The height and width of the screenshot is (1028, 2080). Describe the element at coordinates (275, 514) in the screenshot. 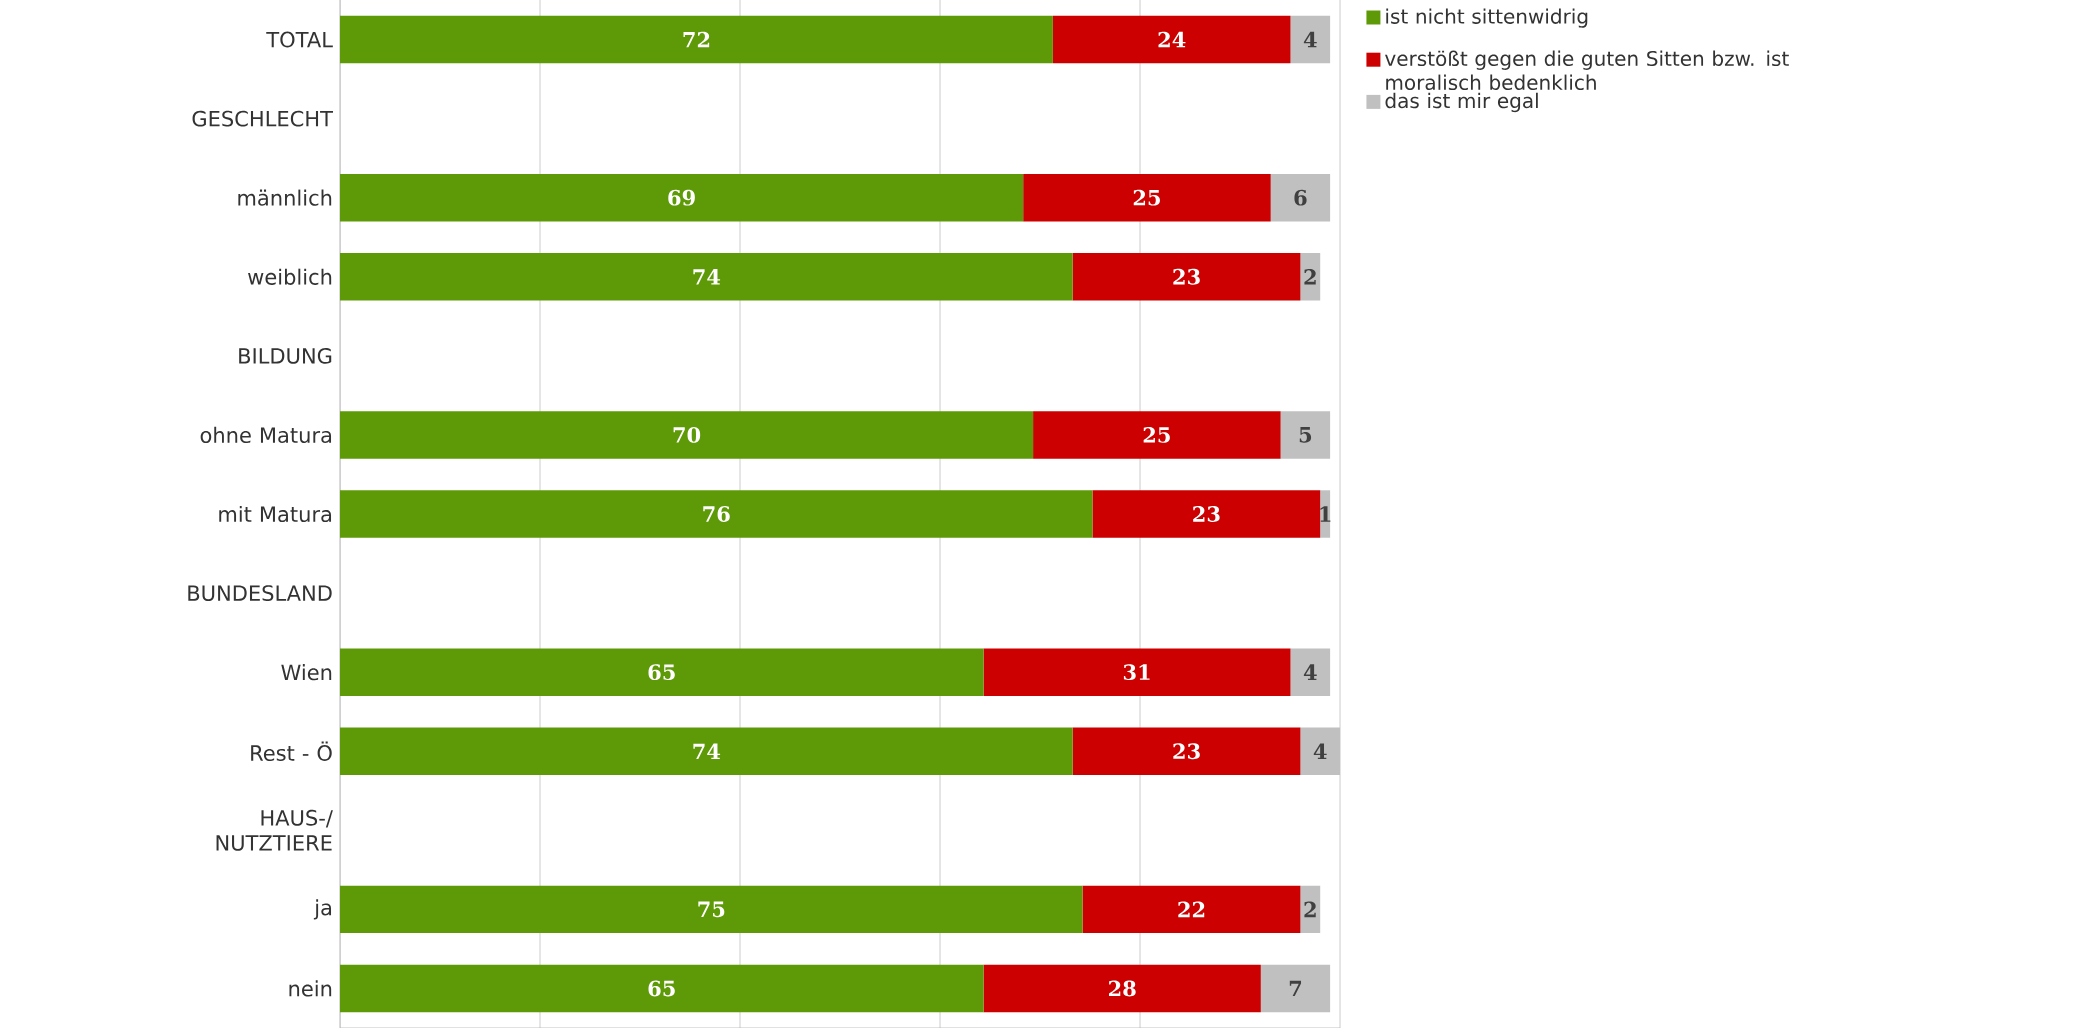

I see `y-tick-label: mit Matura` at that location.